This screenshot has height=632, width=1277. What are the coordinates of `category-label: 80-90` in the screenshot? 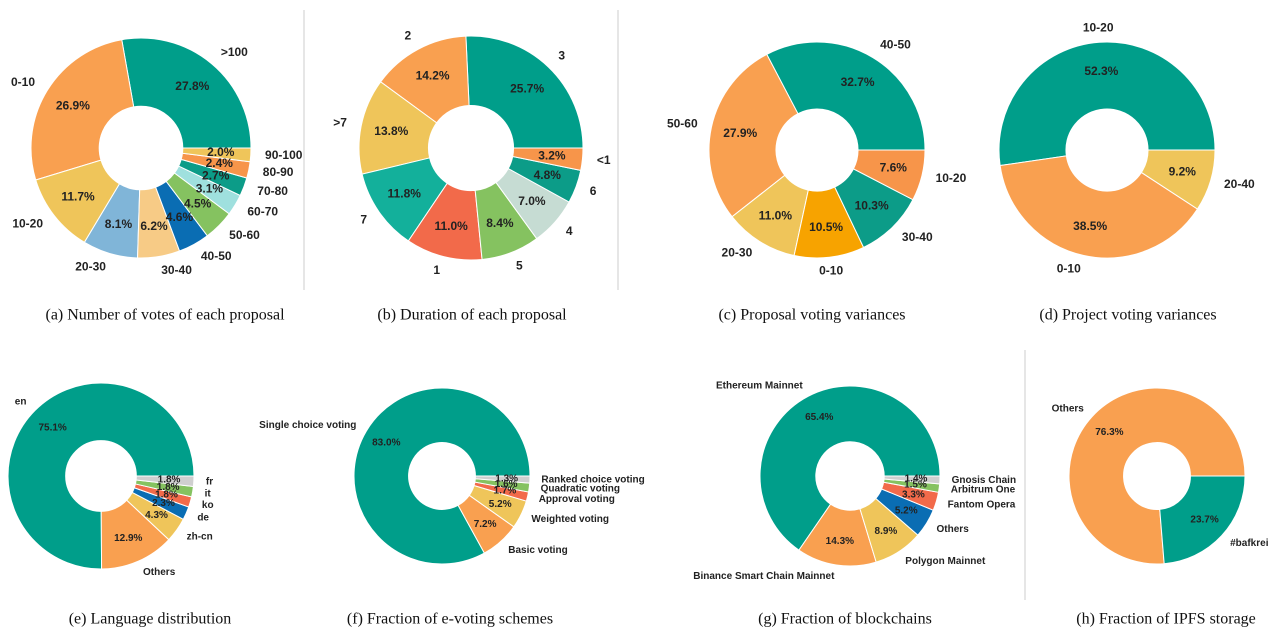 It's located at (278, 172).